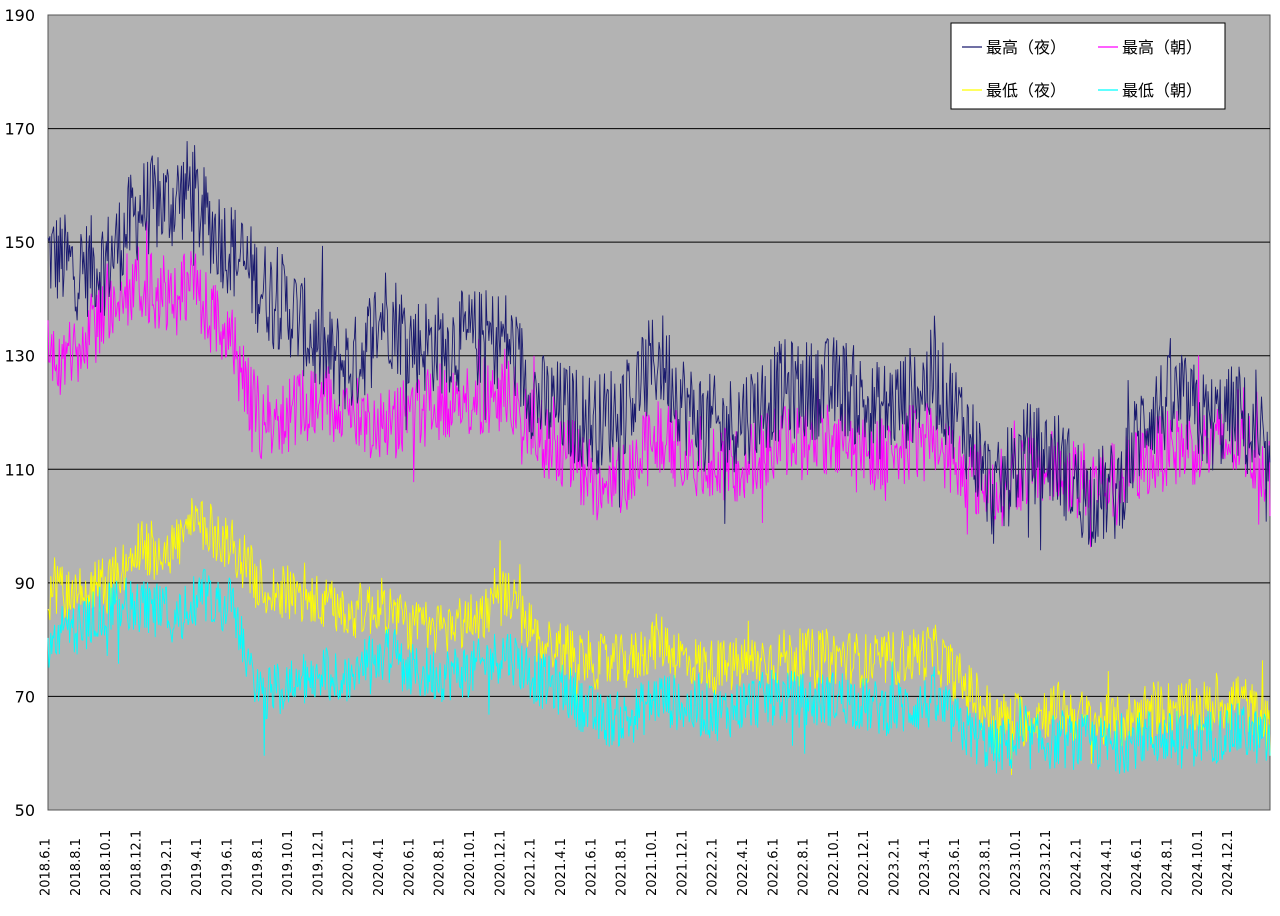  Describe the element at coordinates (864, 863) in the screenshot. I see `x-tick-label: 2022.12.1` at that location.